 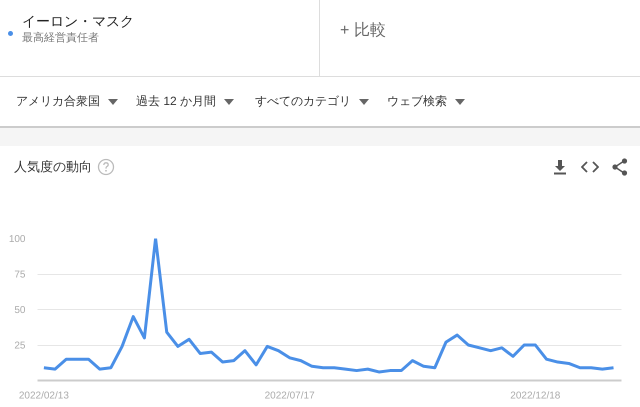 What do you see at coordinates (78, 21) in the screenshot?
I see `text: イーロン・マスク` at bounding box center [78, 21].